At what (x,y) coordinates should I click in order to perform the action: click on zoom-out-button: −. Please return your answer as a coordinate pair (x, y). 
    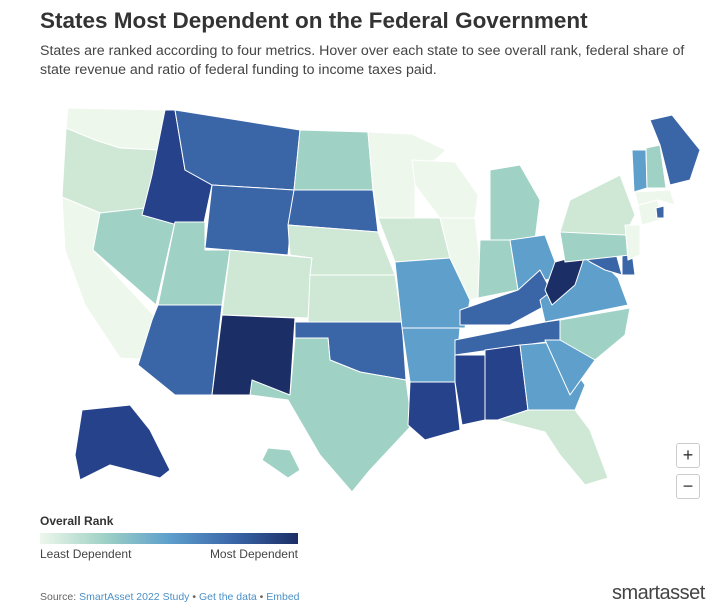
    Looking at the image, I should click on (688, 486).